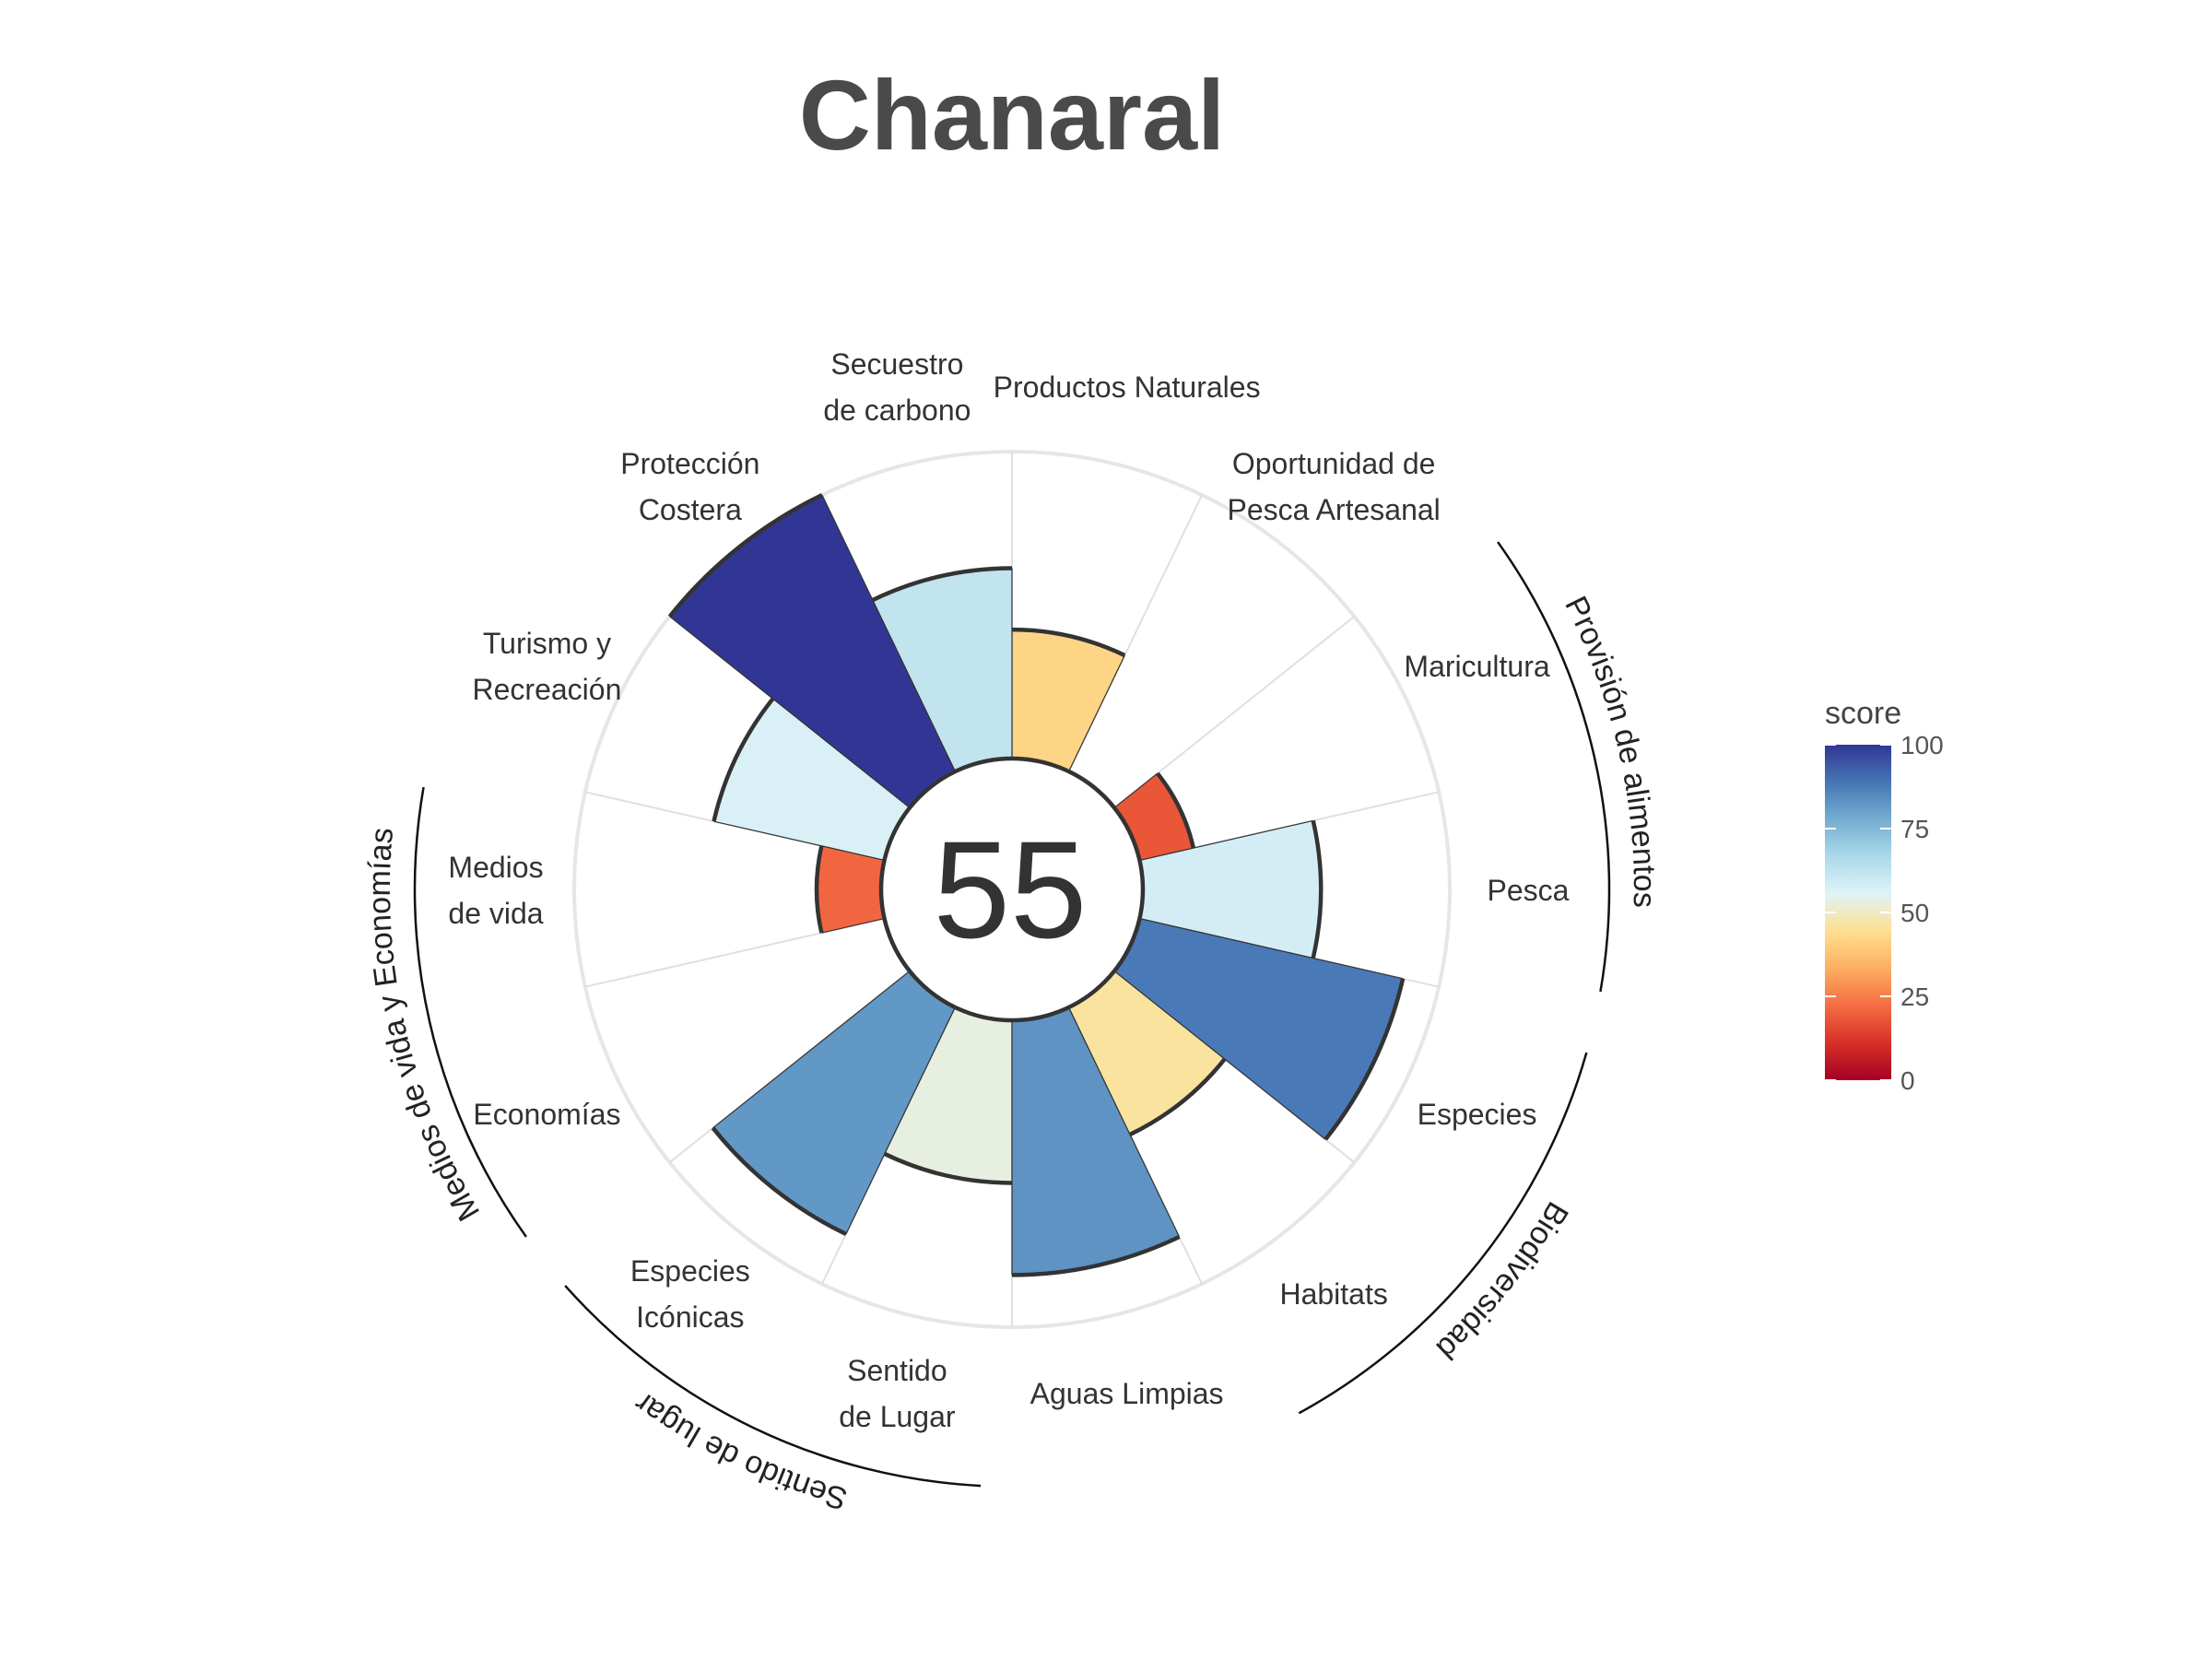 The image size is (2212, 1659). I want to click on petal-productos-naturales, so click(1068, 700).